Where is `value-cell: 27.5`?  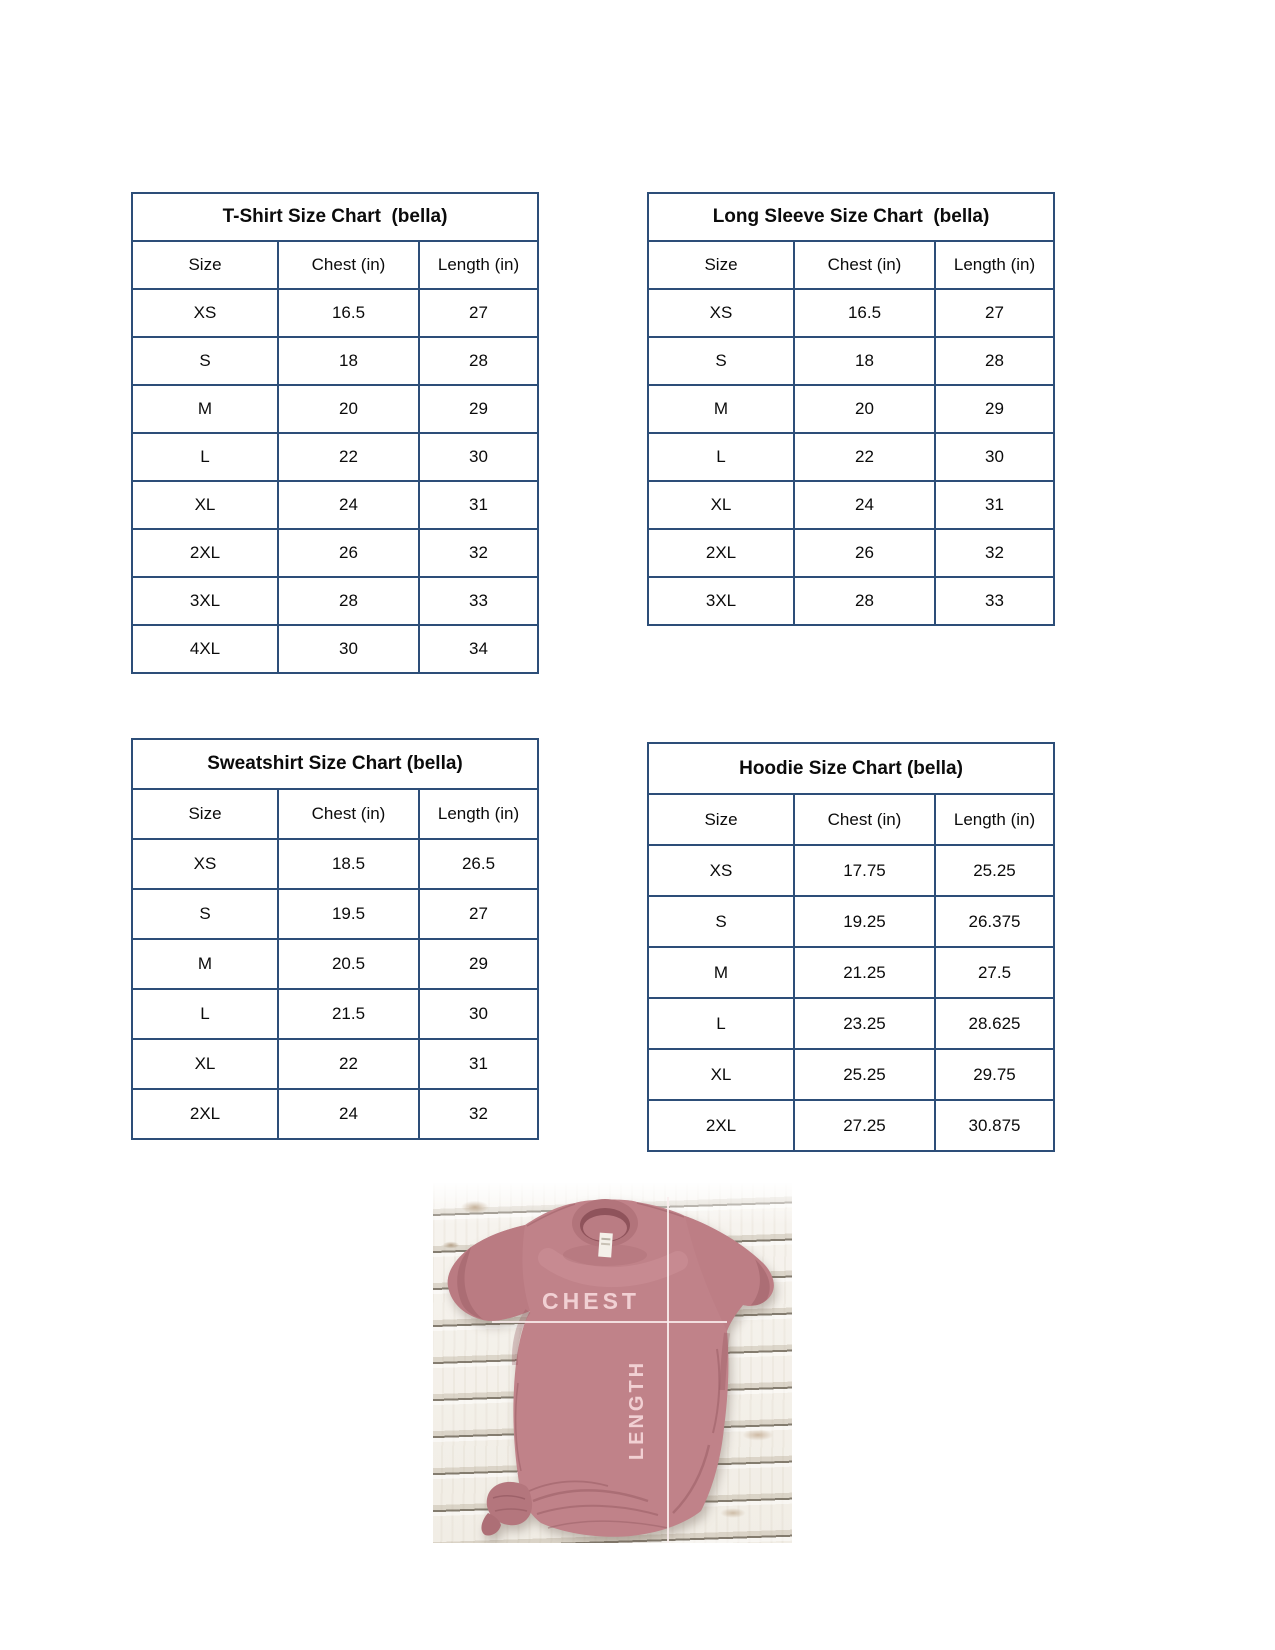 value-cell: 27.5 is located at coordinates (994, 972).